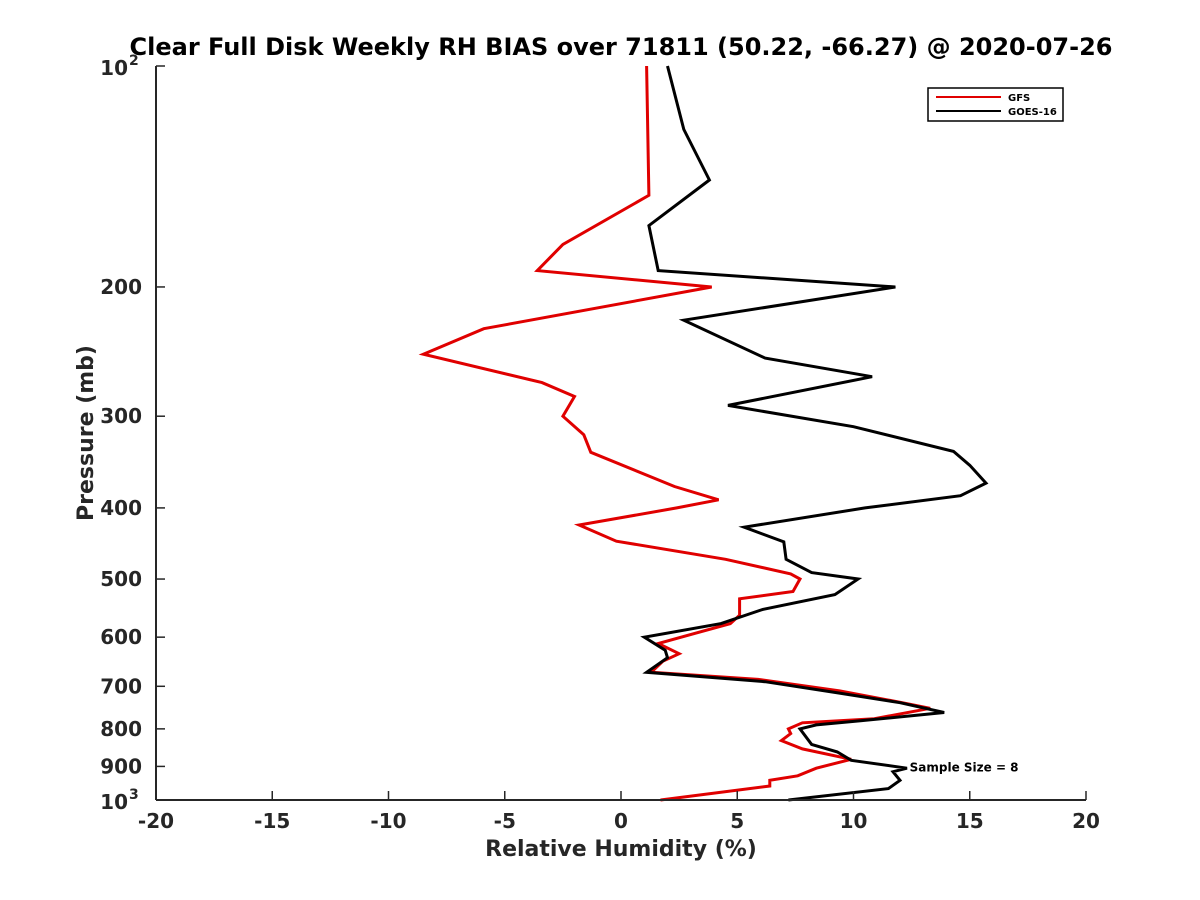 Image resolution: width=1200 pixels, height=900 pixels. I want to click on y-tick-label: 300, so click(121, 416).